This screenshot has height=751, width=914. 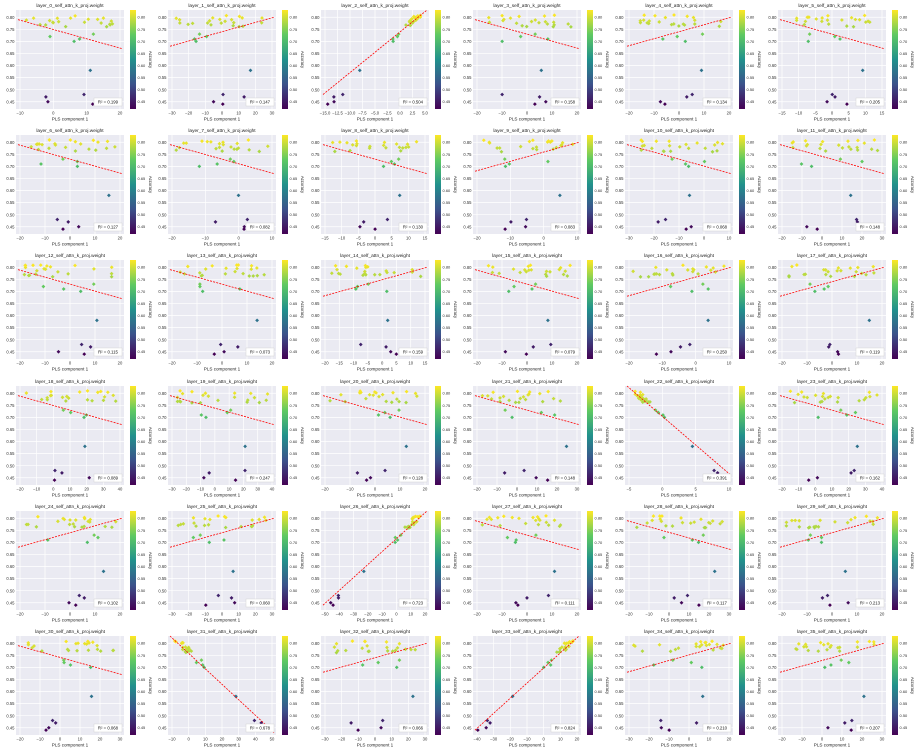 I want to click on colorbar-label: Accuracy, so click(x=759, y=686).